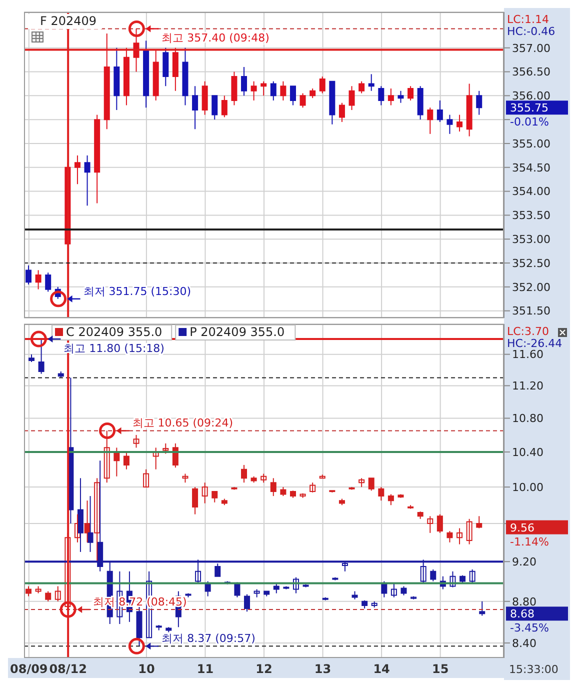 This screenshot has width=578, height=683. What do you see at coordinates (68, 21) in the screenshot?
I see `chart-title: F 202409` at bounding box center [68, 21].